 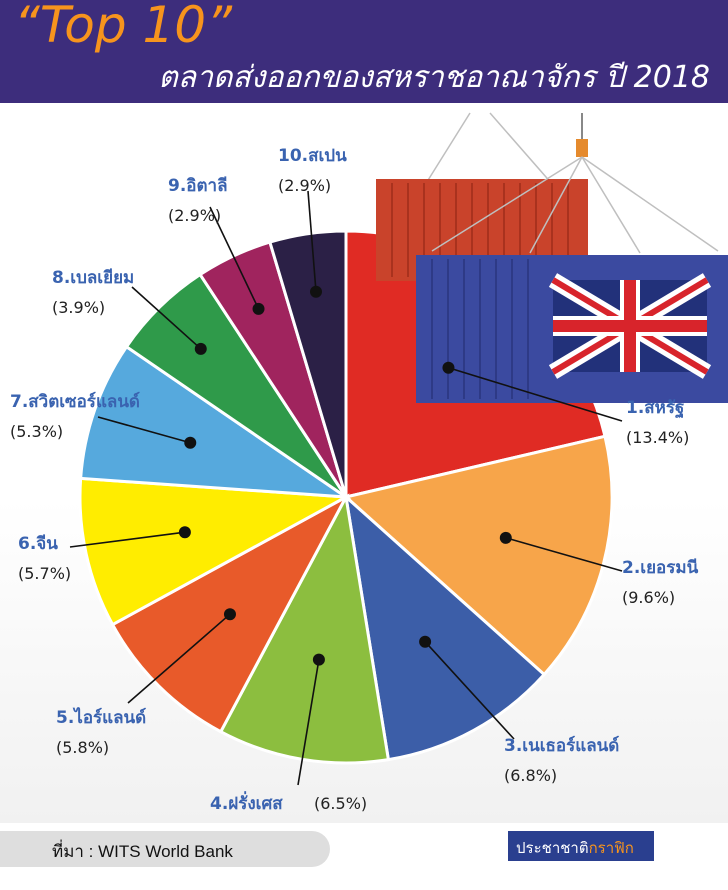 I want to click on slice-label: 4.ฝรั่งเศส, so click(x=246, y=802).